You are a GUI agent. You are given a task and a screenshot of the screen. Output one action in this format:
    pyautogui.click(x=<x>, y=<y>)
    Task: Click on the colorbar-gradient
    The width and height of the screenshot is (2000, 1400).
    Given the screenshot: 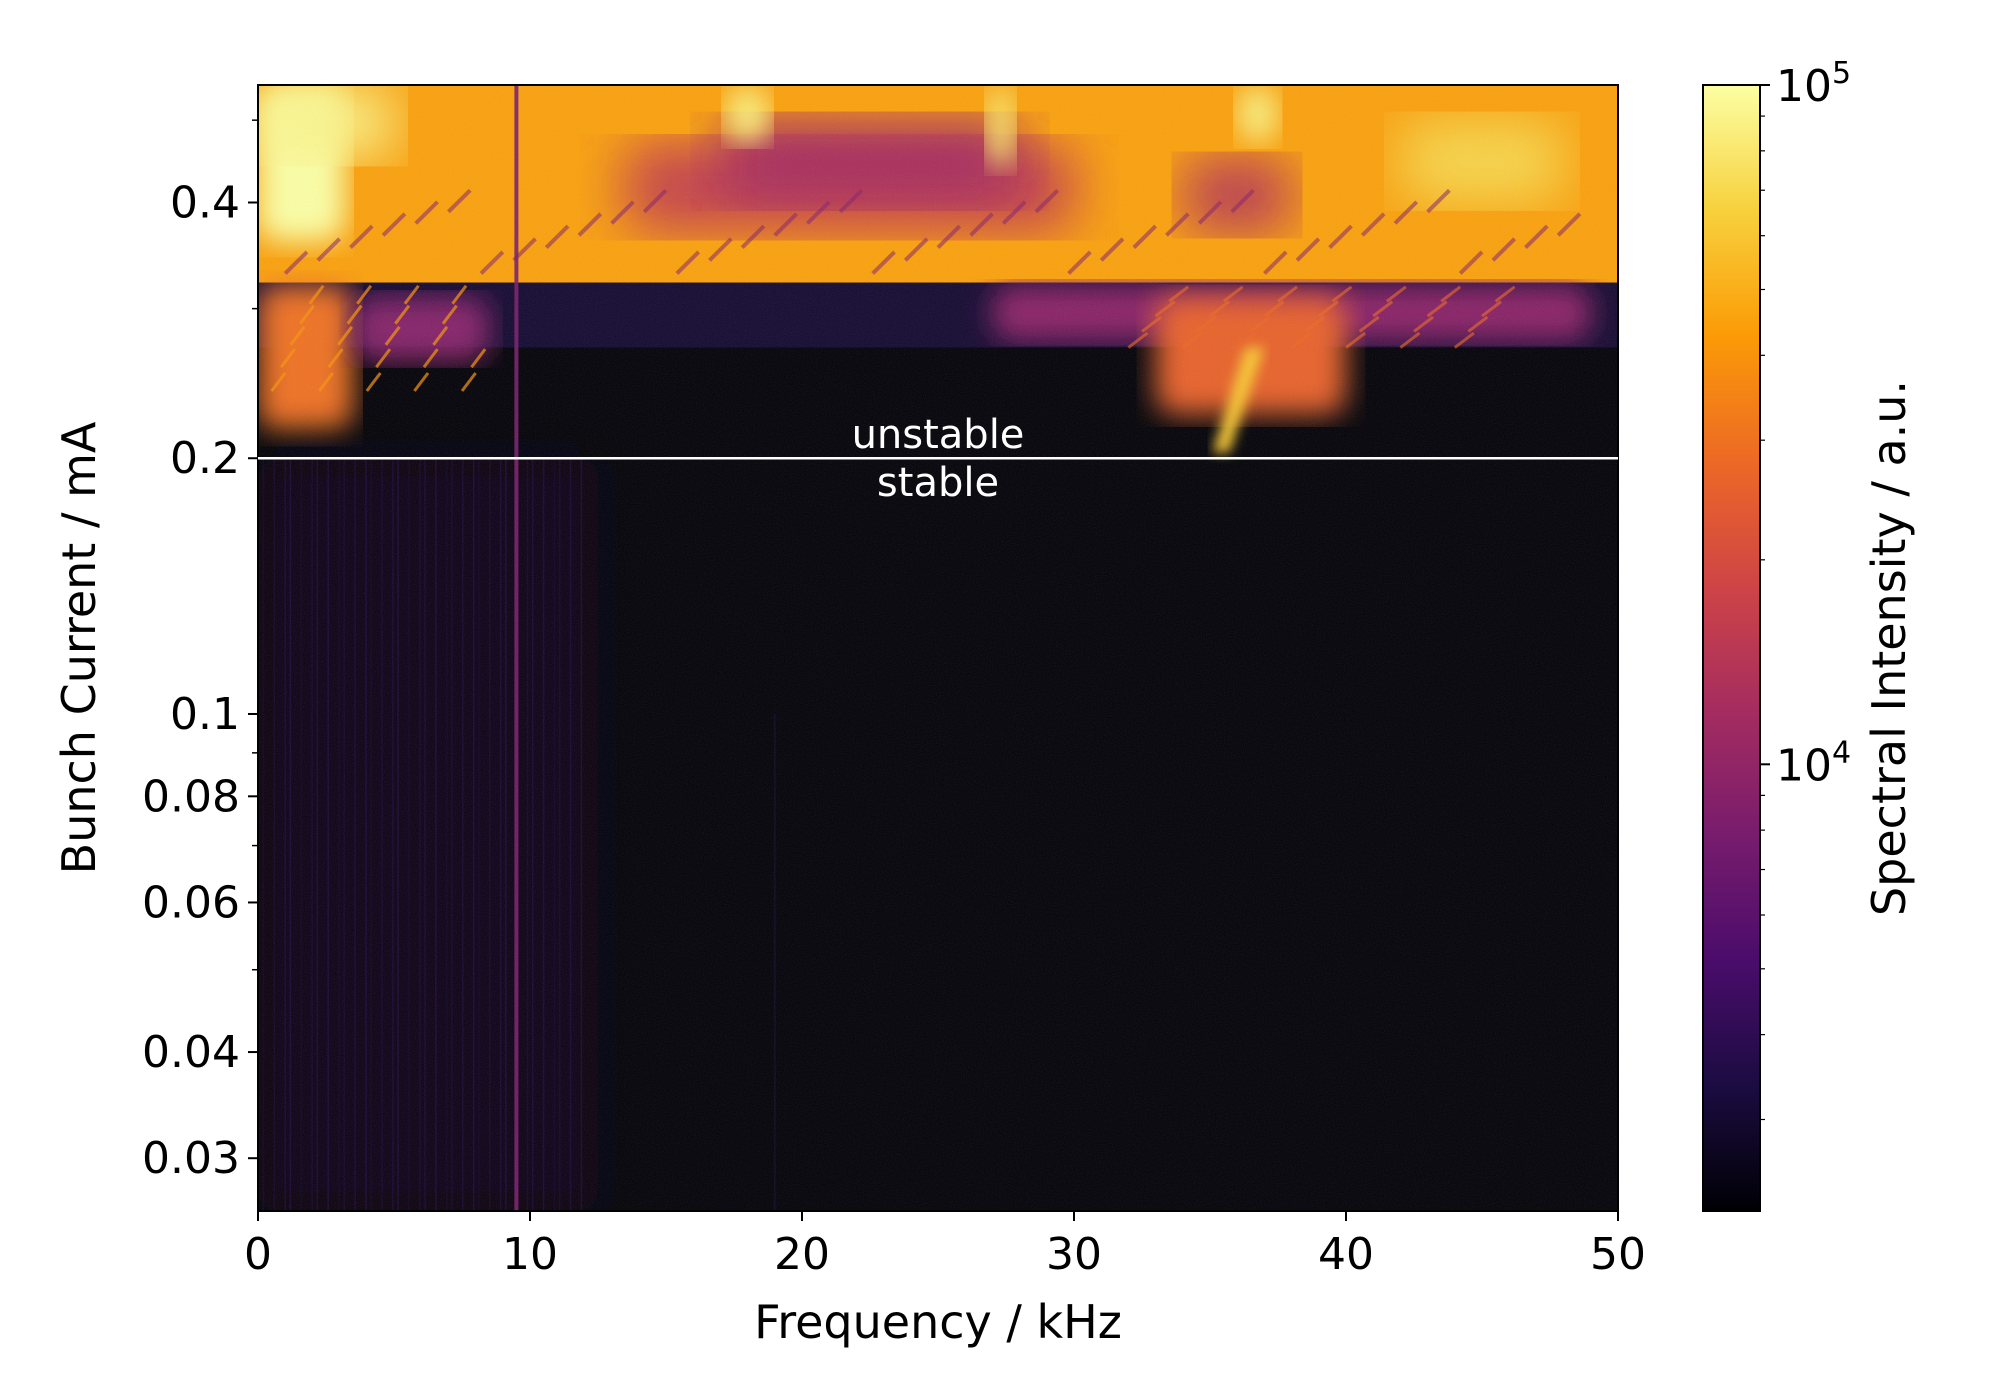 What is the action you would take?
    pyautogui.click(x=1731, y=648)
    